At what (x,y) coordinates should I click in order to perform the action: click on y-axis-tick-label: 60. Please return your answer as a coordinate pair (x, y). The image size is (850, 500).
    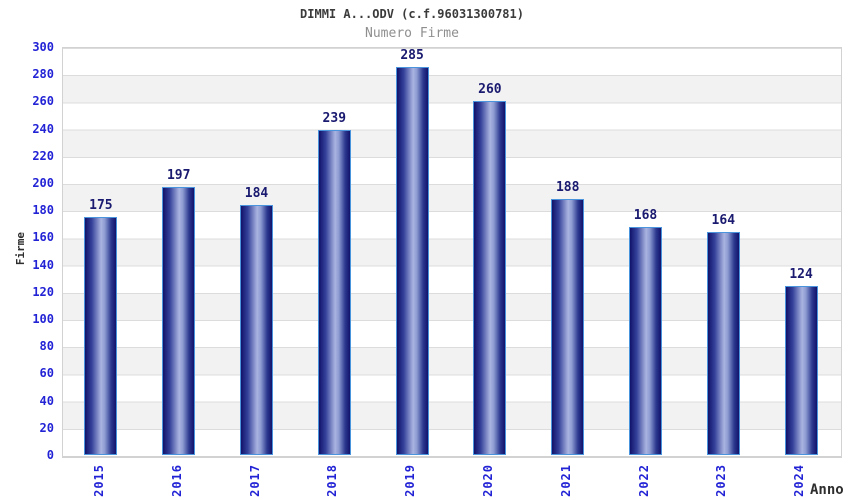
    Looking at the image, I should click on (46, 373).